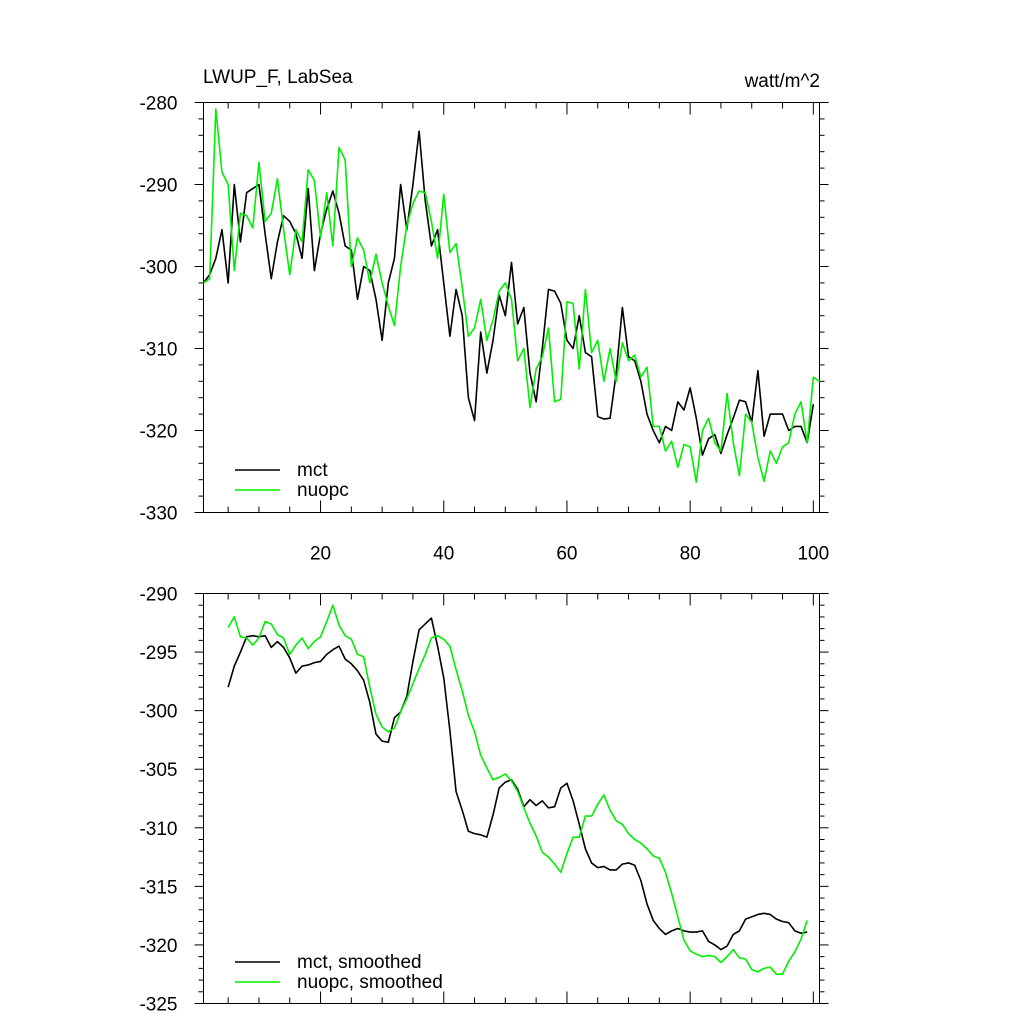  What do you see at coordinates (158, 800) in the screenshot?
I see `y-tick-labels-bottom: -290 -295 -300 -305 -310 -315 -320 -325` at bounding box center [158, 800].